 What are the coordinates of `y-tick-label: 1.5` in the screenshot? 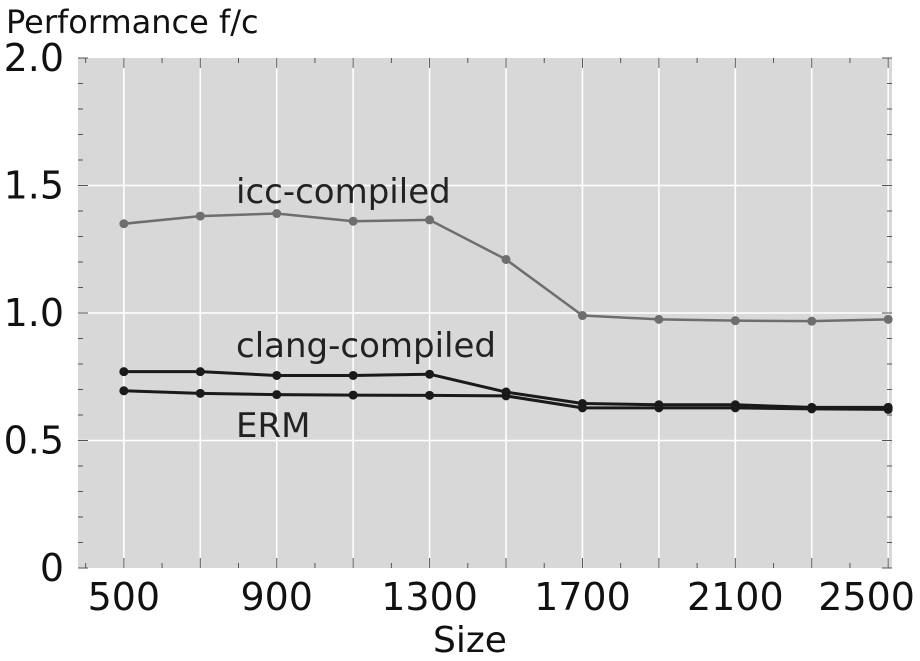 It's located at (34, 186).